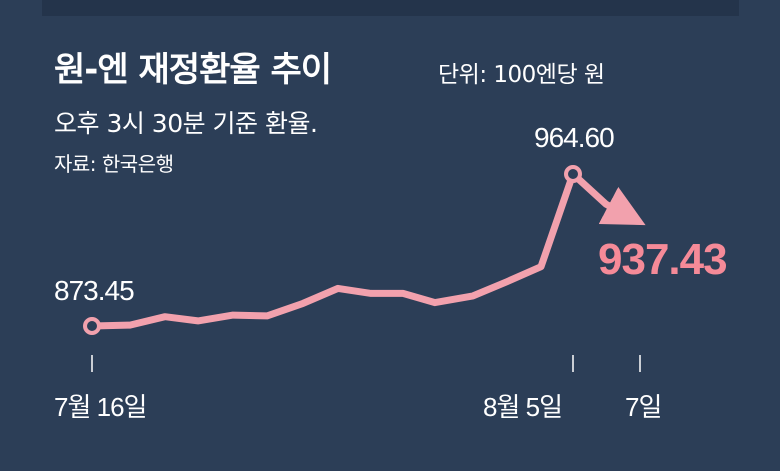 The image size is (780, 471). Describe the element at coordinates (193, 70) in the screenshot. I see `chart-title: 원-엔 재정환율 추이` at that location.